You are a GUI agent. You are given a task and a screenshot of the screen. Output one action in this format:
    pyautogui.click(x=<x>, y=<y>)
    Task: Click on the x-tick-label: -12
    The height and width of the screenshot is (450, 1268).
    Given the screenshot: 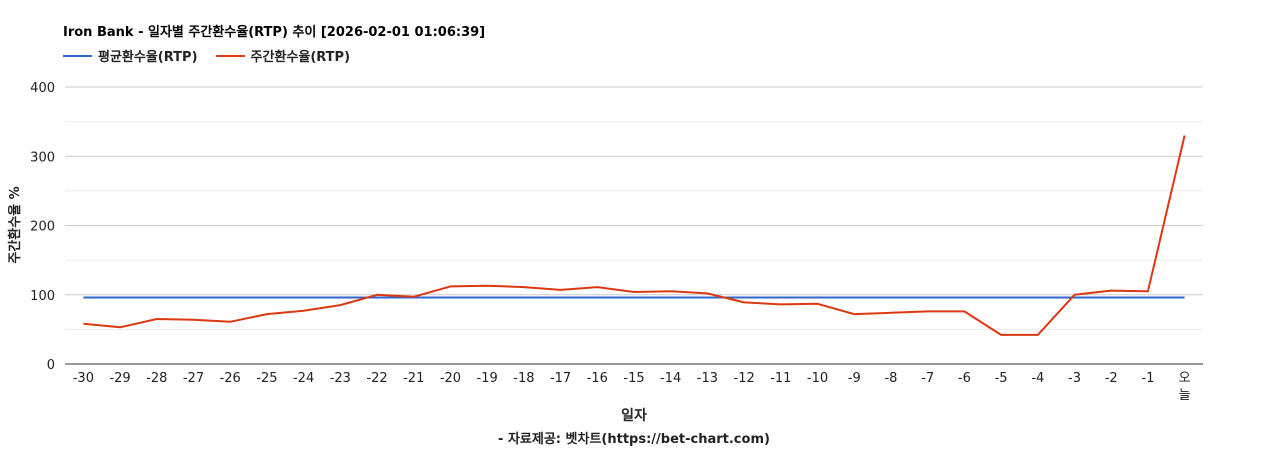 What is the action you would take?
    pyautogui.click(x=744, y=378)
    